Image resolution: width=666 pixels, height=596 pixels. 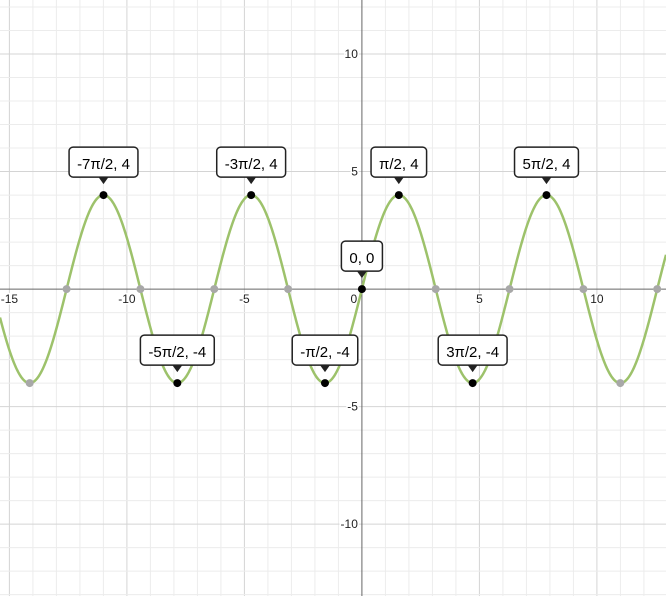 I want to click on point-label-text: 0, 0, so click(x=361, y=258).